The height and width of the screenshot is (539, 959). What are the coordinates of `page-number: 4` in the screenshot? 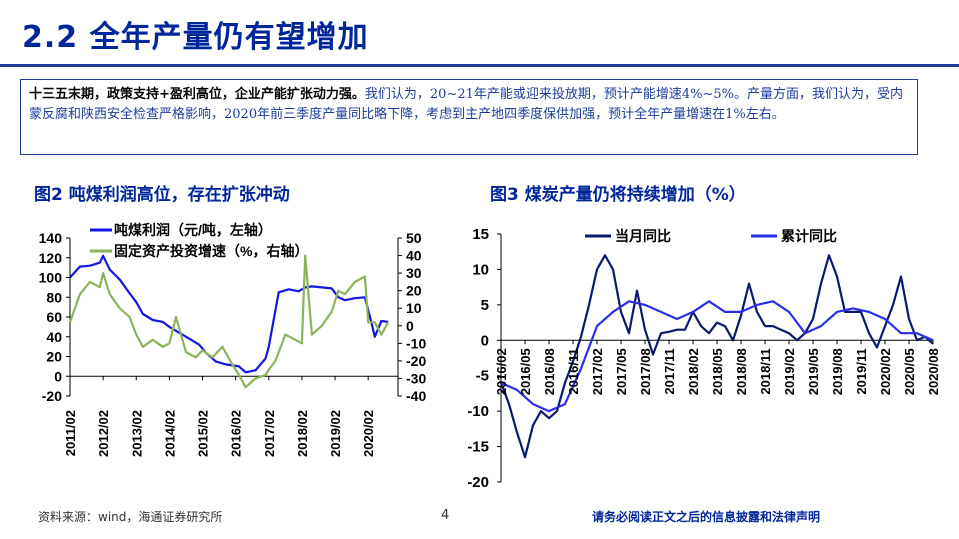 It's located at (445, 515).